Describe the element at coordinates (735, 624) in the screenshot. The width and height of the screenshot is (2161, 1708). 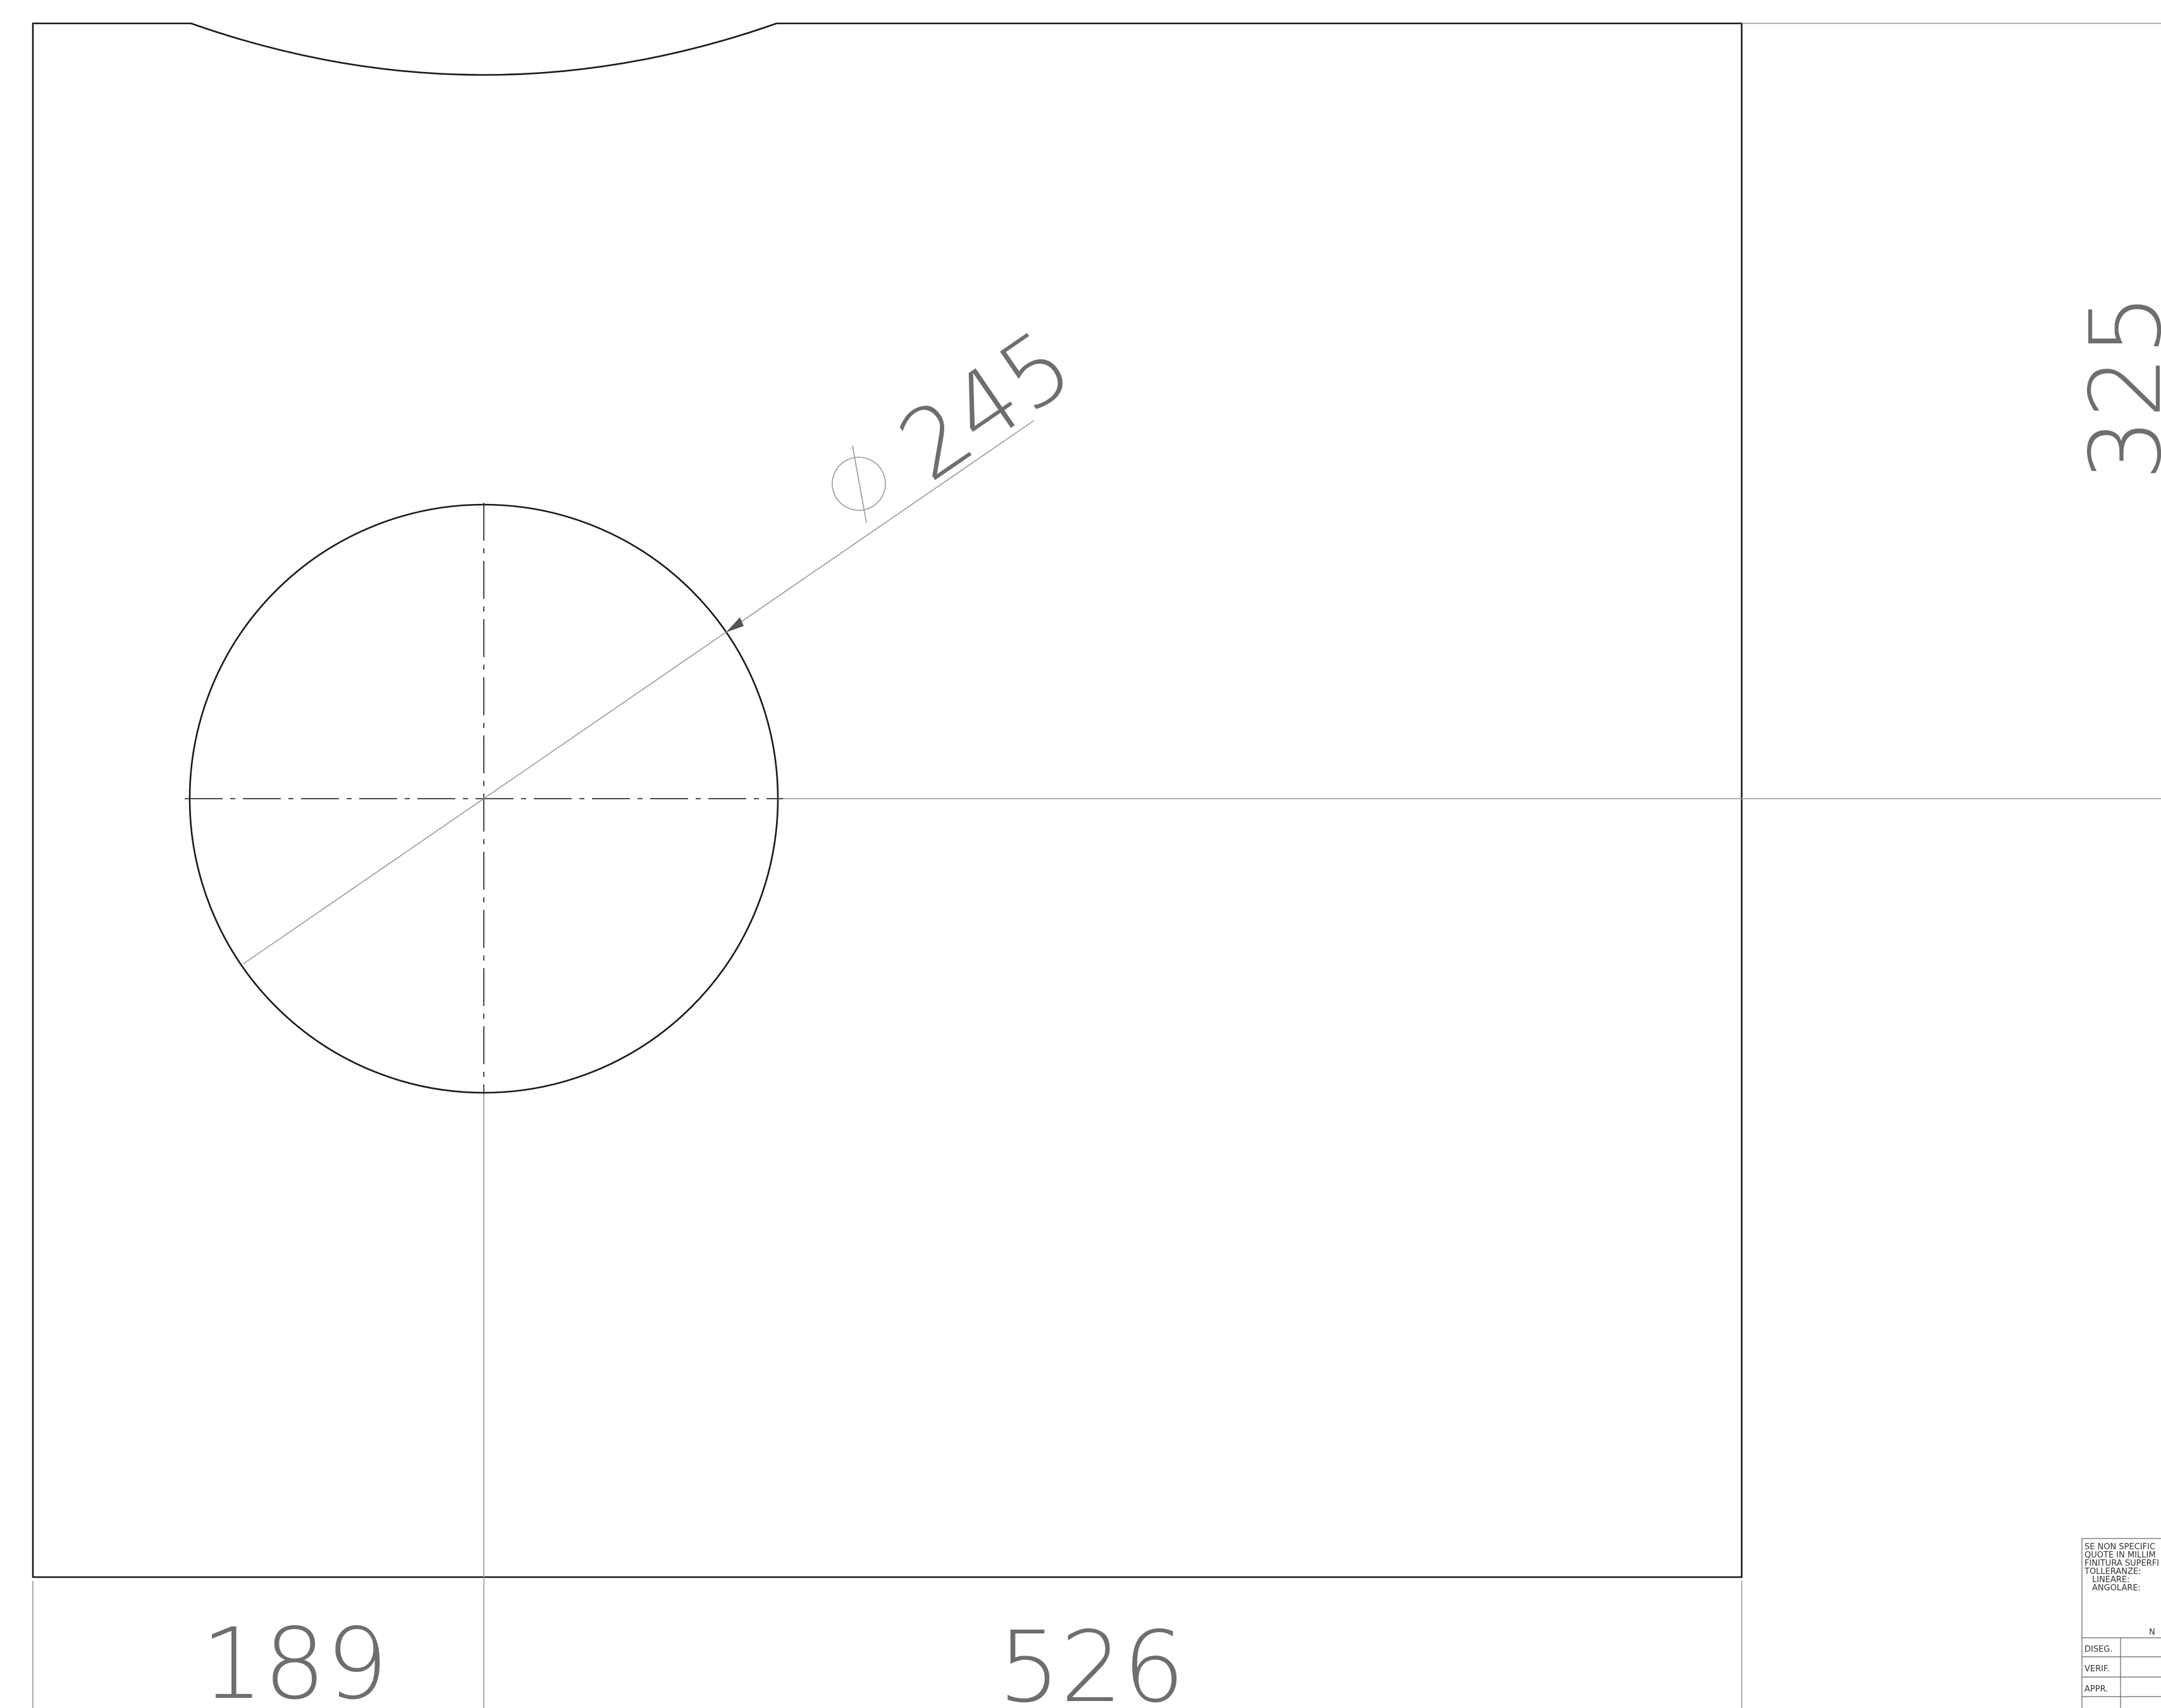
I see `diameter-arrowhead` at that location.